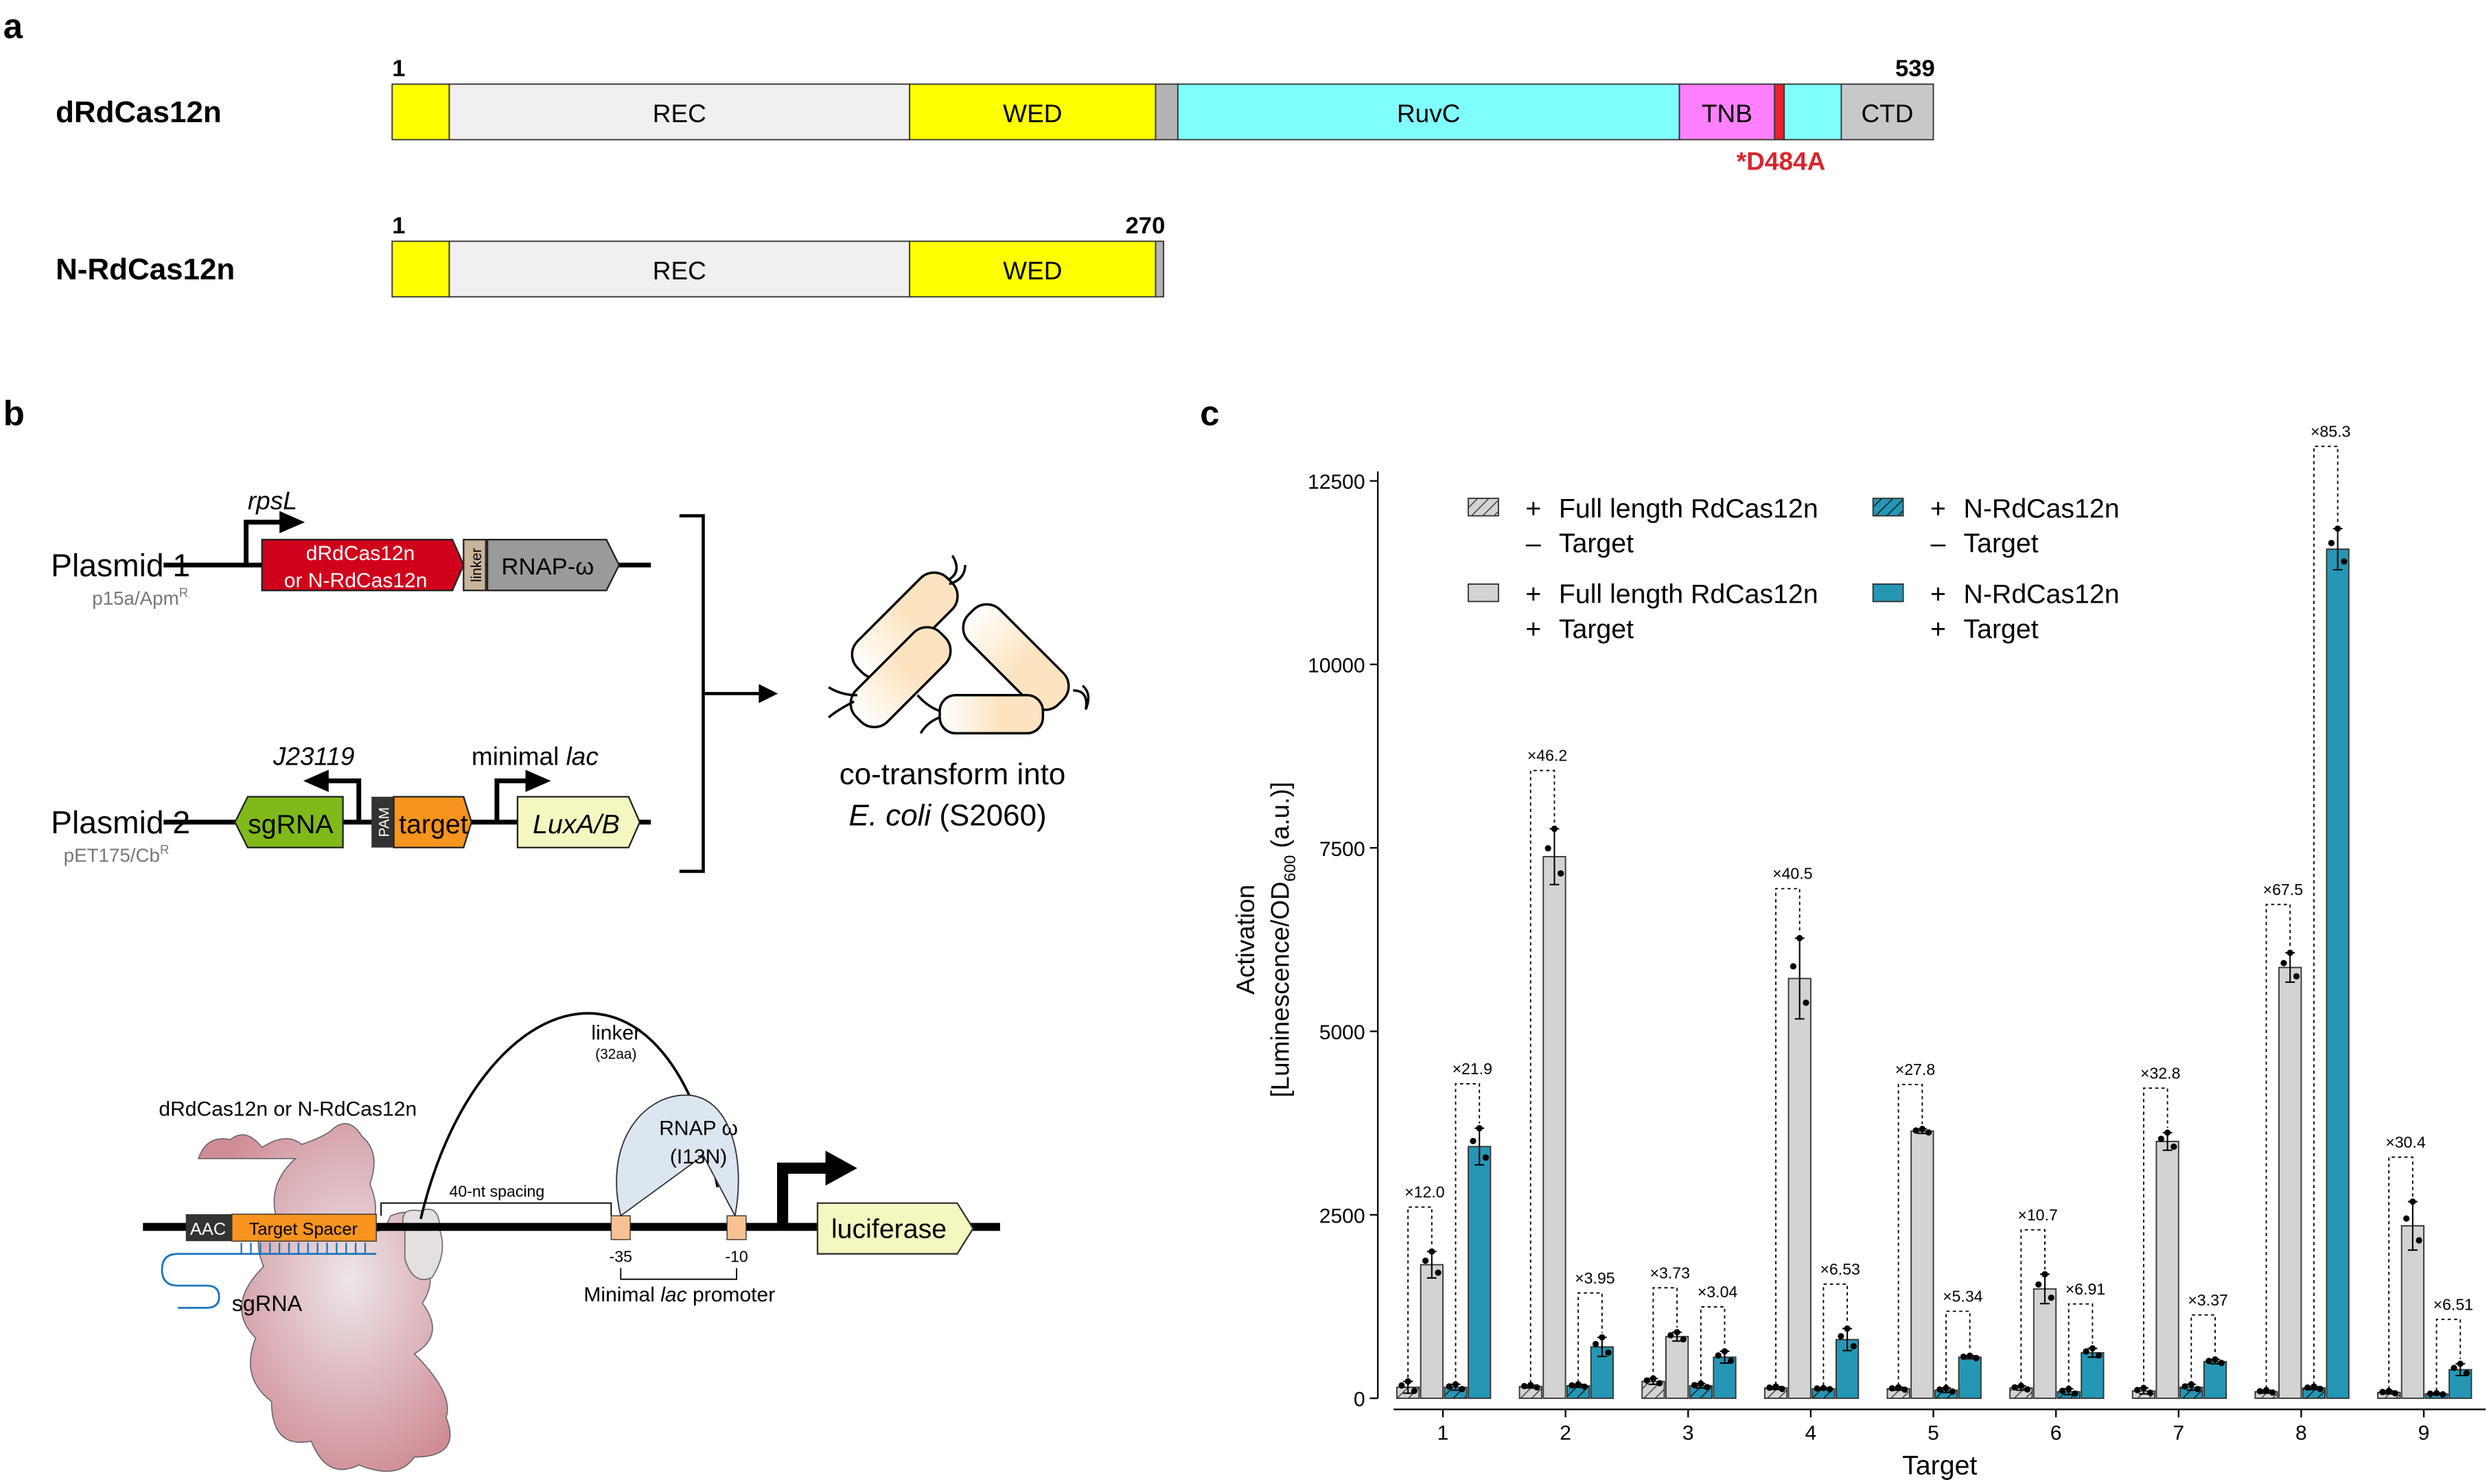  What do you see at coordinates (2203, 1349) in the screenshot?
I see `fold-bracket` at bounding box center [2203, 1349].